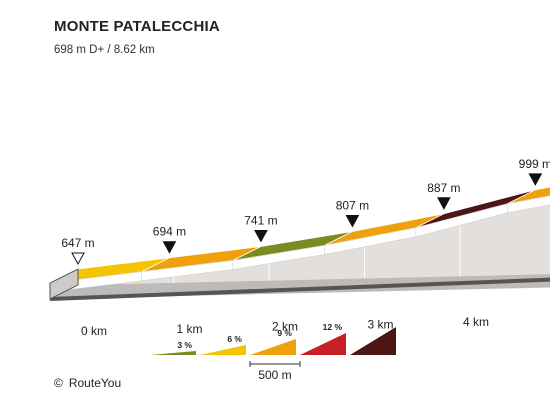 This screenshot has height=400, width=550. Describe the element at coordinates (94, 331) in the screenshot. I see `x-tick-label: 0 km` at that location.